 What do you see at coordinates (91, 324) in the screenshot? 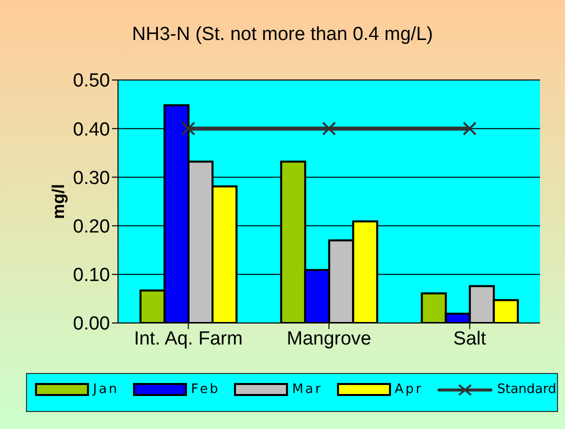
I see `y-tick-label: 0.00` at bounding box center [91, 324].